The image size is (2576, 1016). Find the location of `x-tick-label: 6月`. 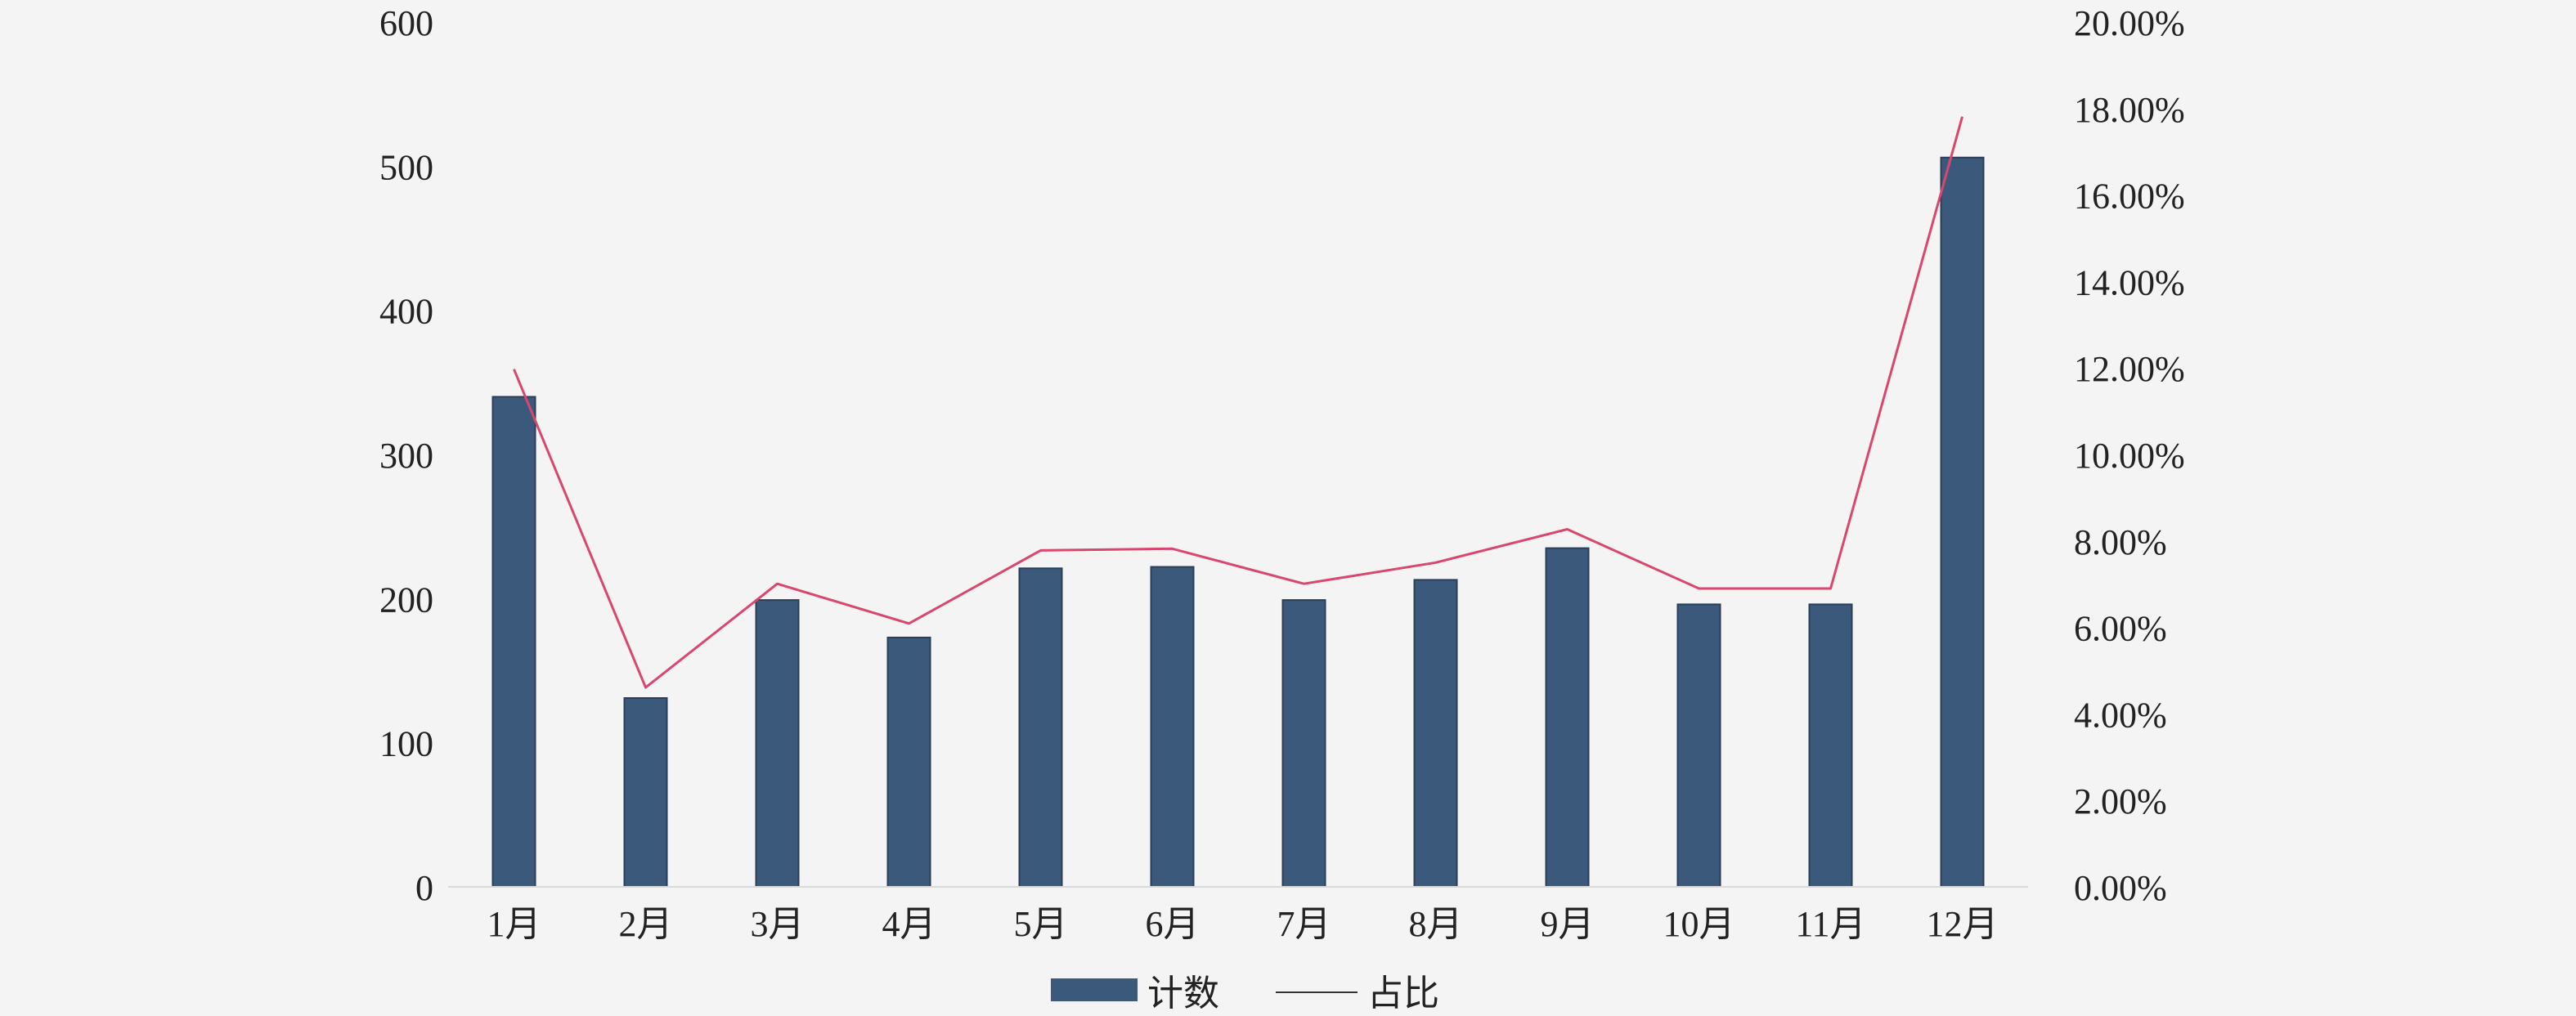

x-tick-label: 6月 is located at coordinates (1173, 924).